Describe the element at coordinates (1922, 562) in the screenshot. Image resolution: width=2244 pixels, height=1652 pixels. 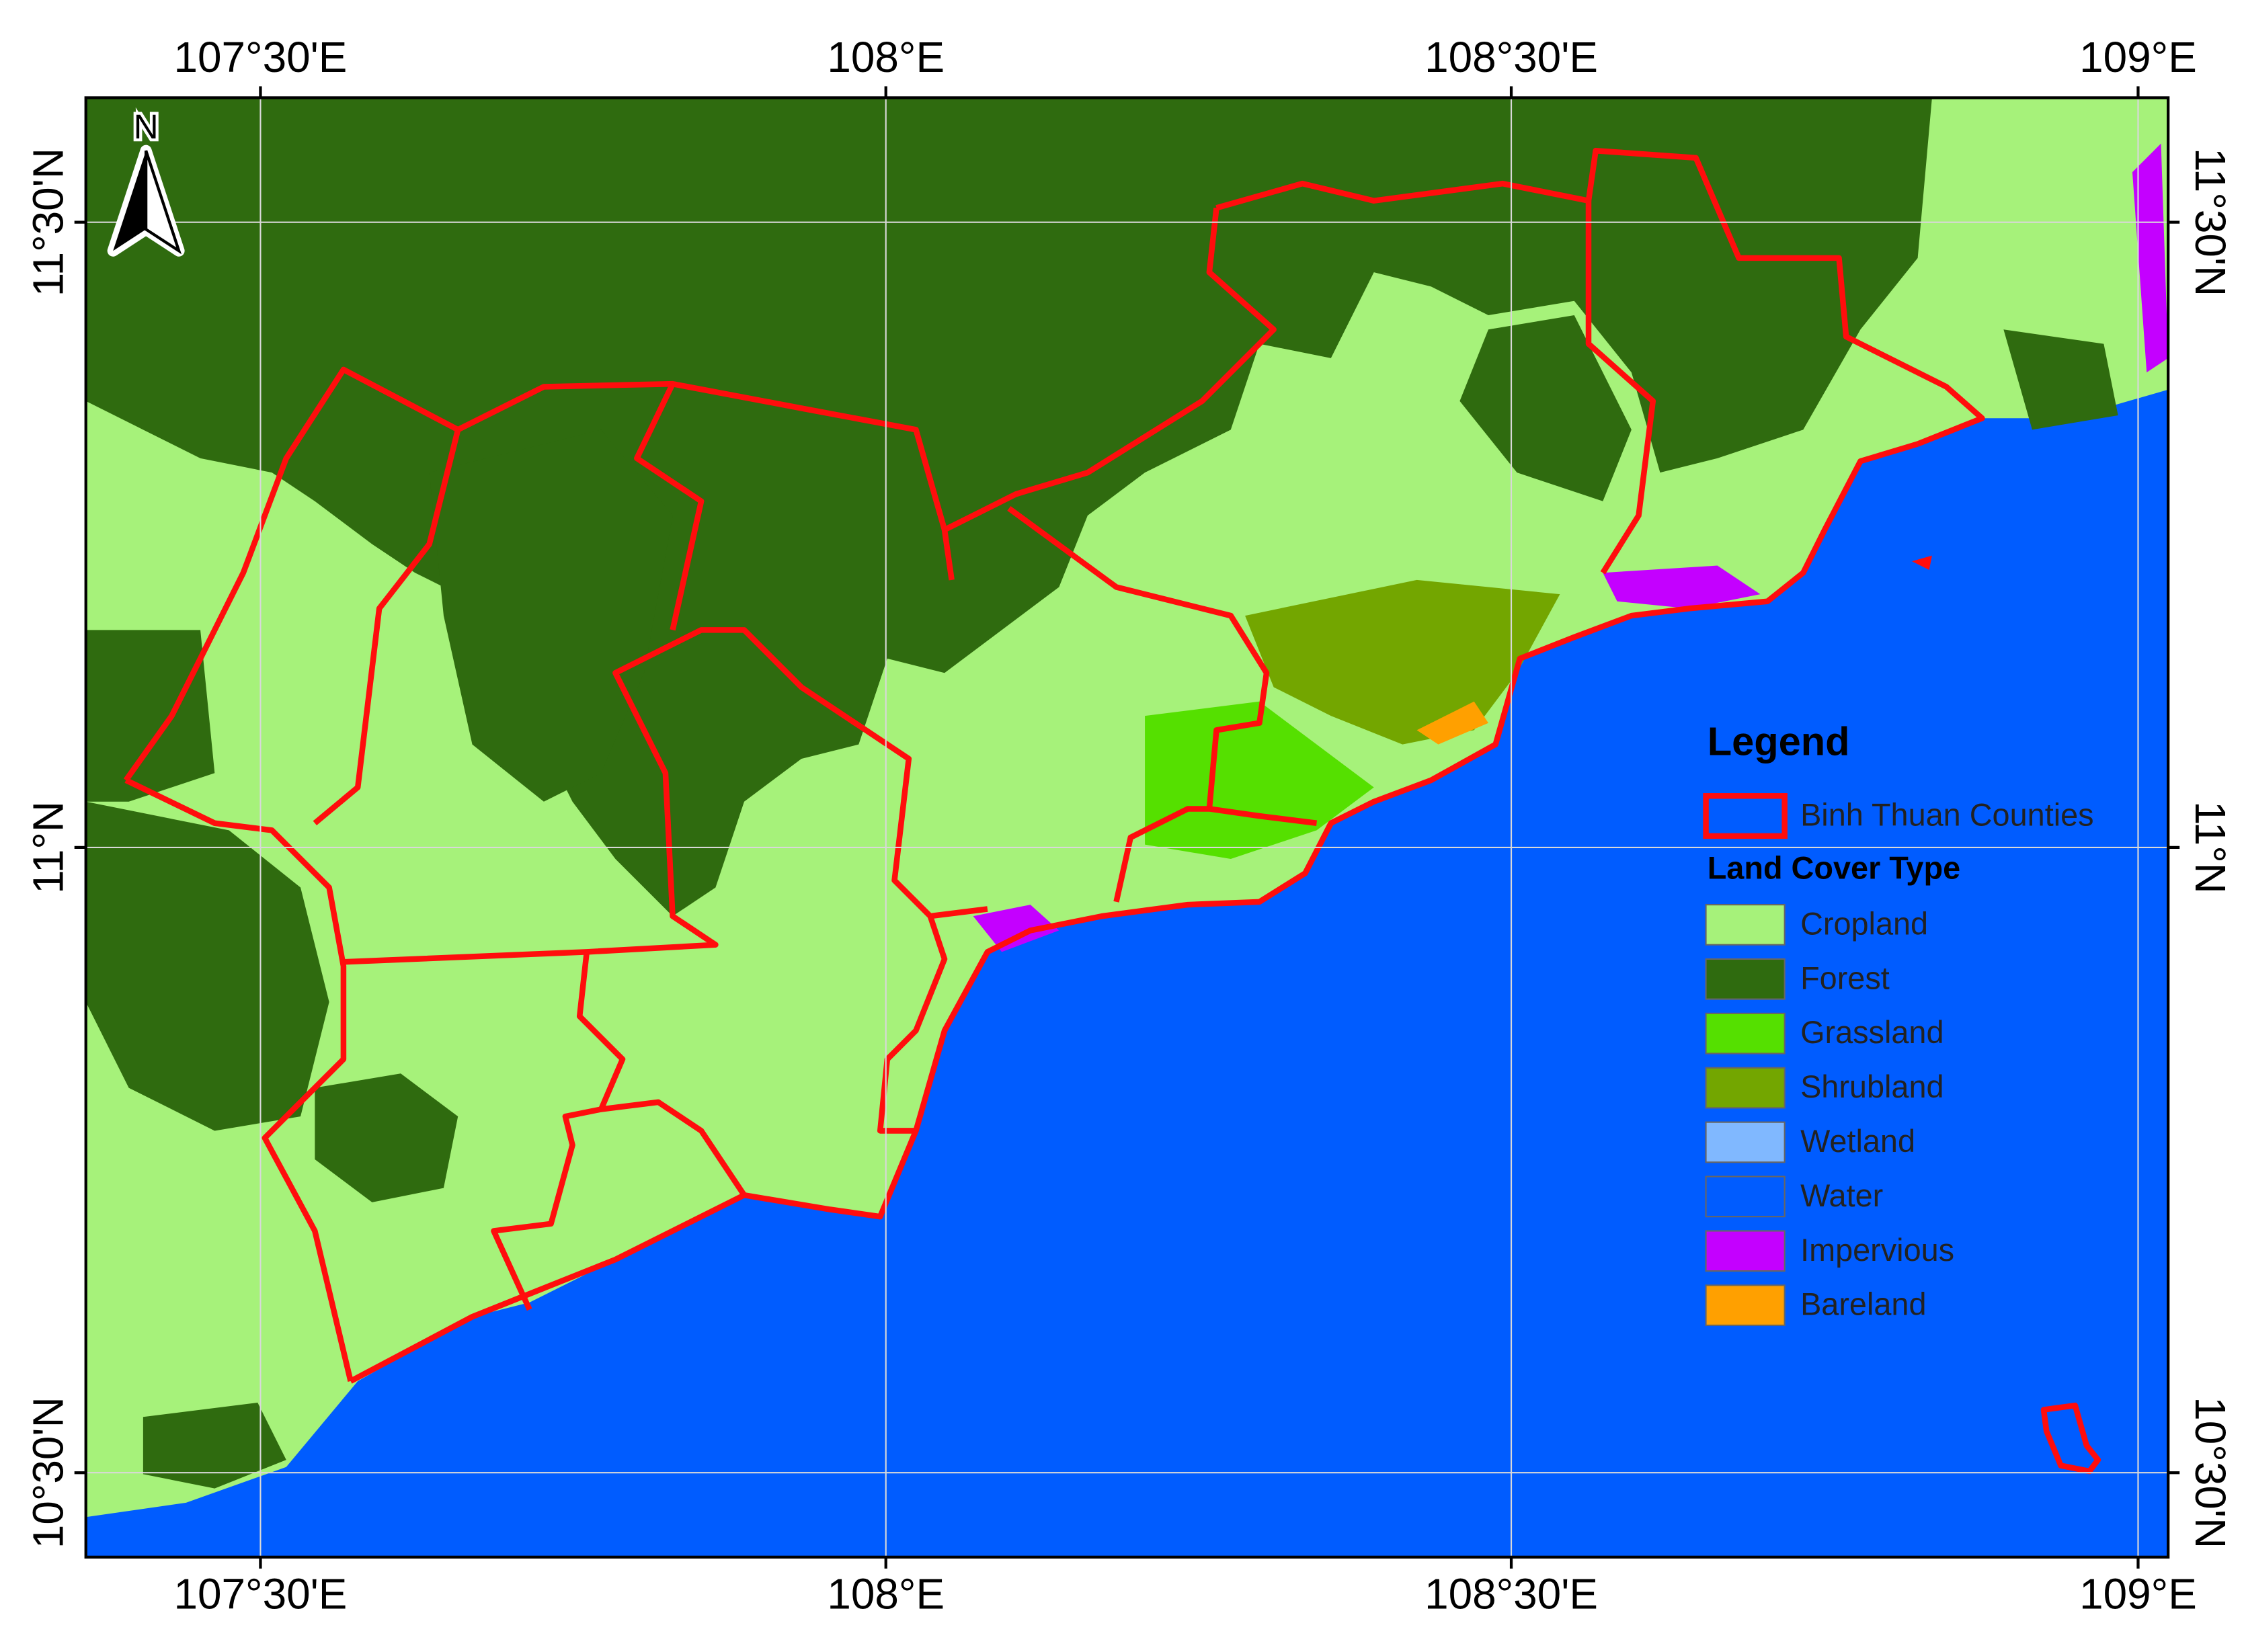
I see `islet` at that location.